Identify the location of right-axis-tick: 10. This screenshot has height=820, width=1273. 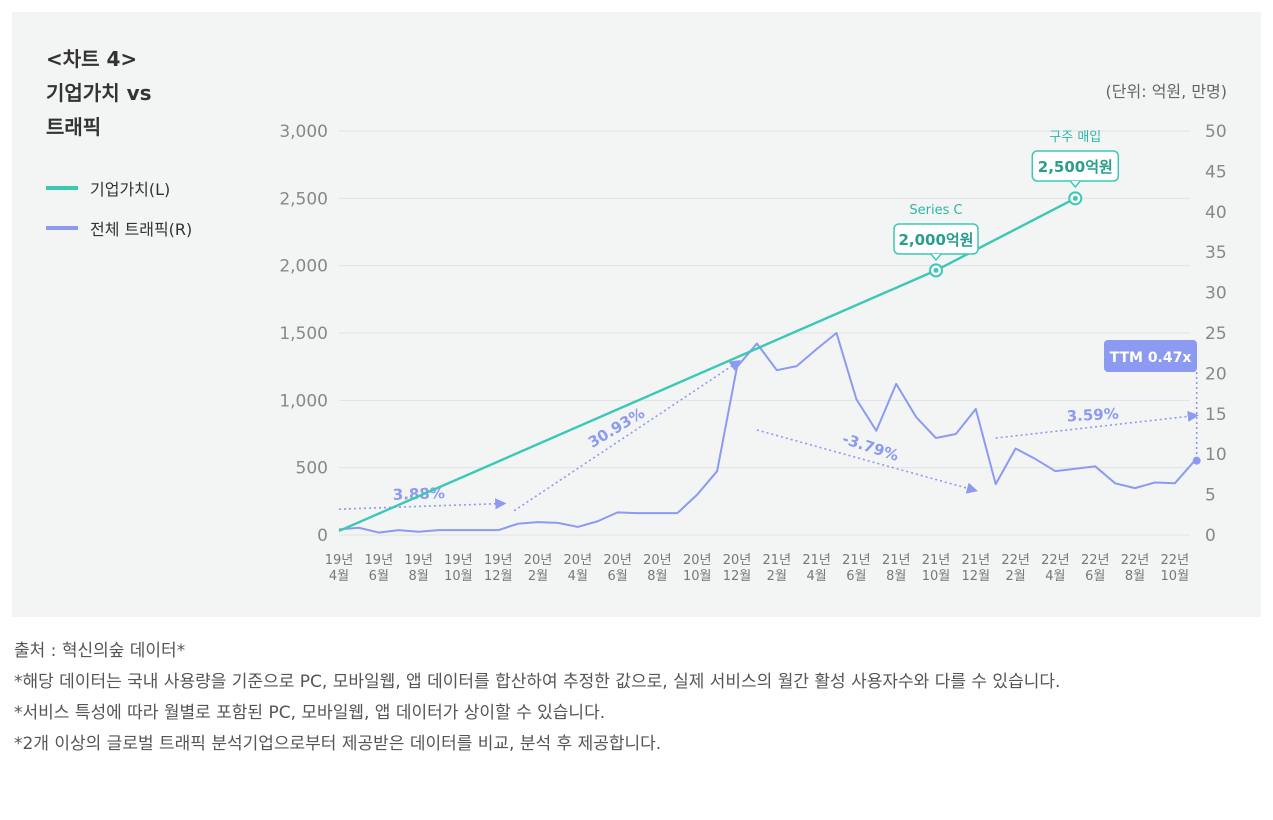
(1216, 455).